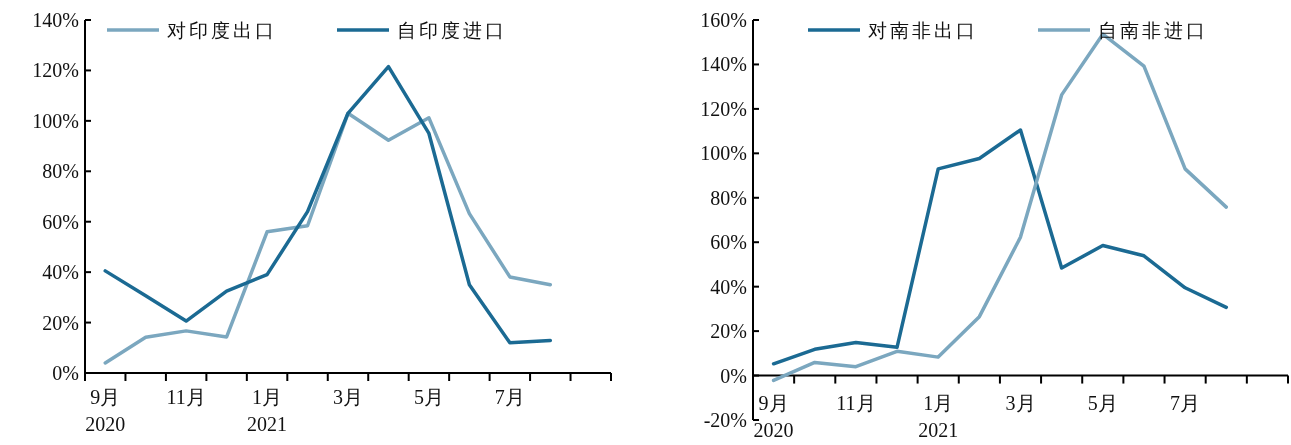 The image size is (1291, 445). What do you see at coordinates (452, 30) in the screenshot?
I see `legend-label: 自印度进口` at bounding box center [452, 30].